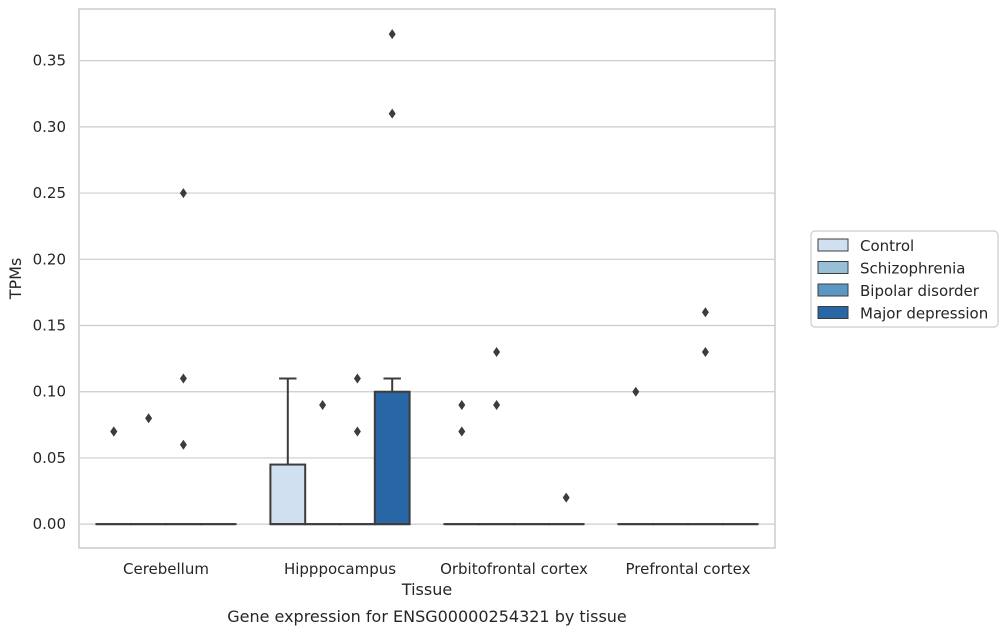 This screenshot has height=634, width=1007. I want to click on x-tick-label: Hipppocampus, so click(340, 569).